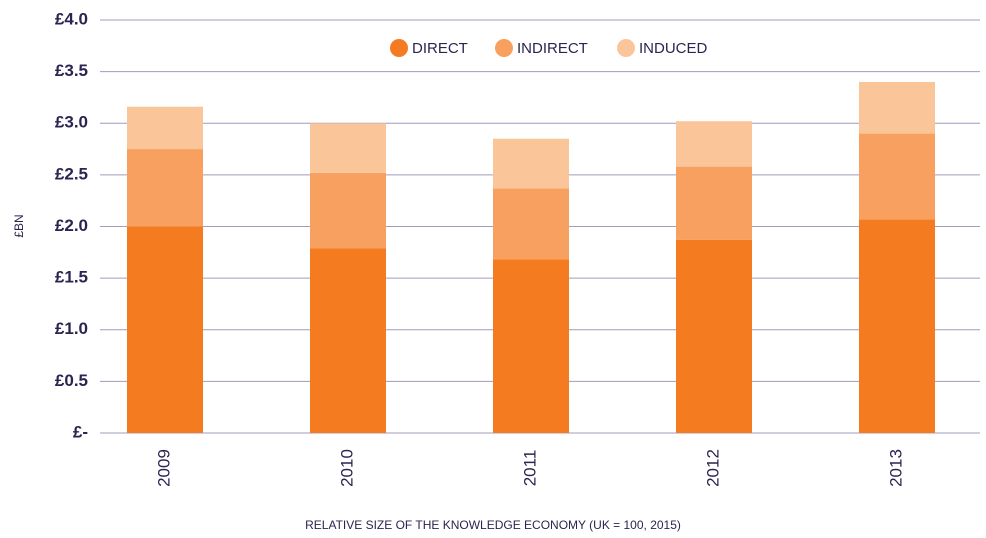  Describe the element at coordinates (712, 468) in the screenshot. I see `x-tick-label: 2012` at that location.